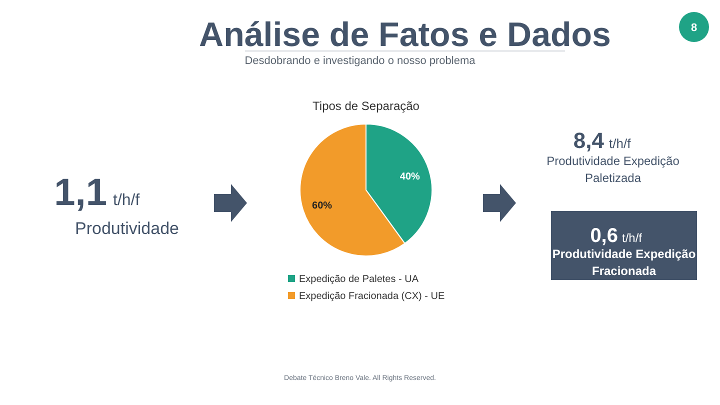  Describe the element at coordinates (624, 262) in the screenshot. I see `text: Produtividade Expedição Fracionada` at that location.